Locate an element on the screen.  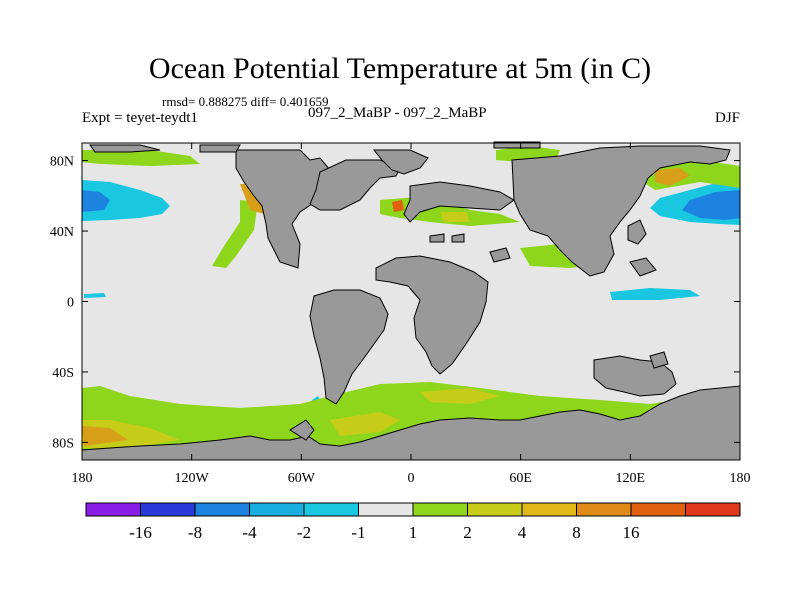
land-antarctica is located at coordinates (411, 423).